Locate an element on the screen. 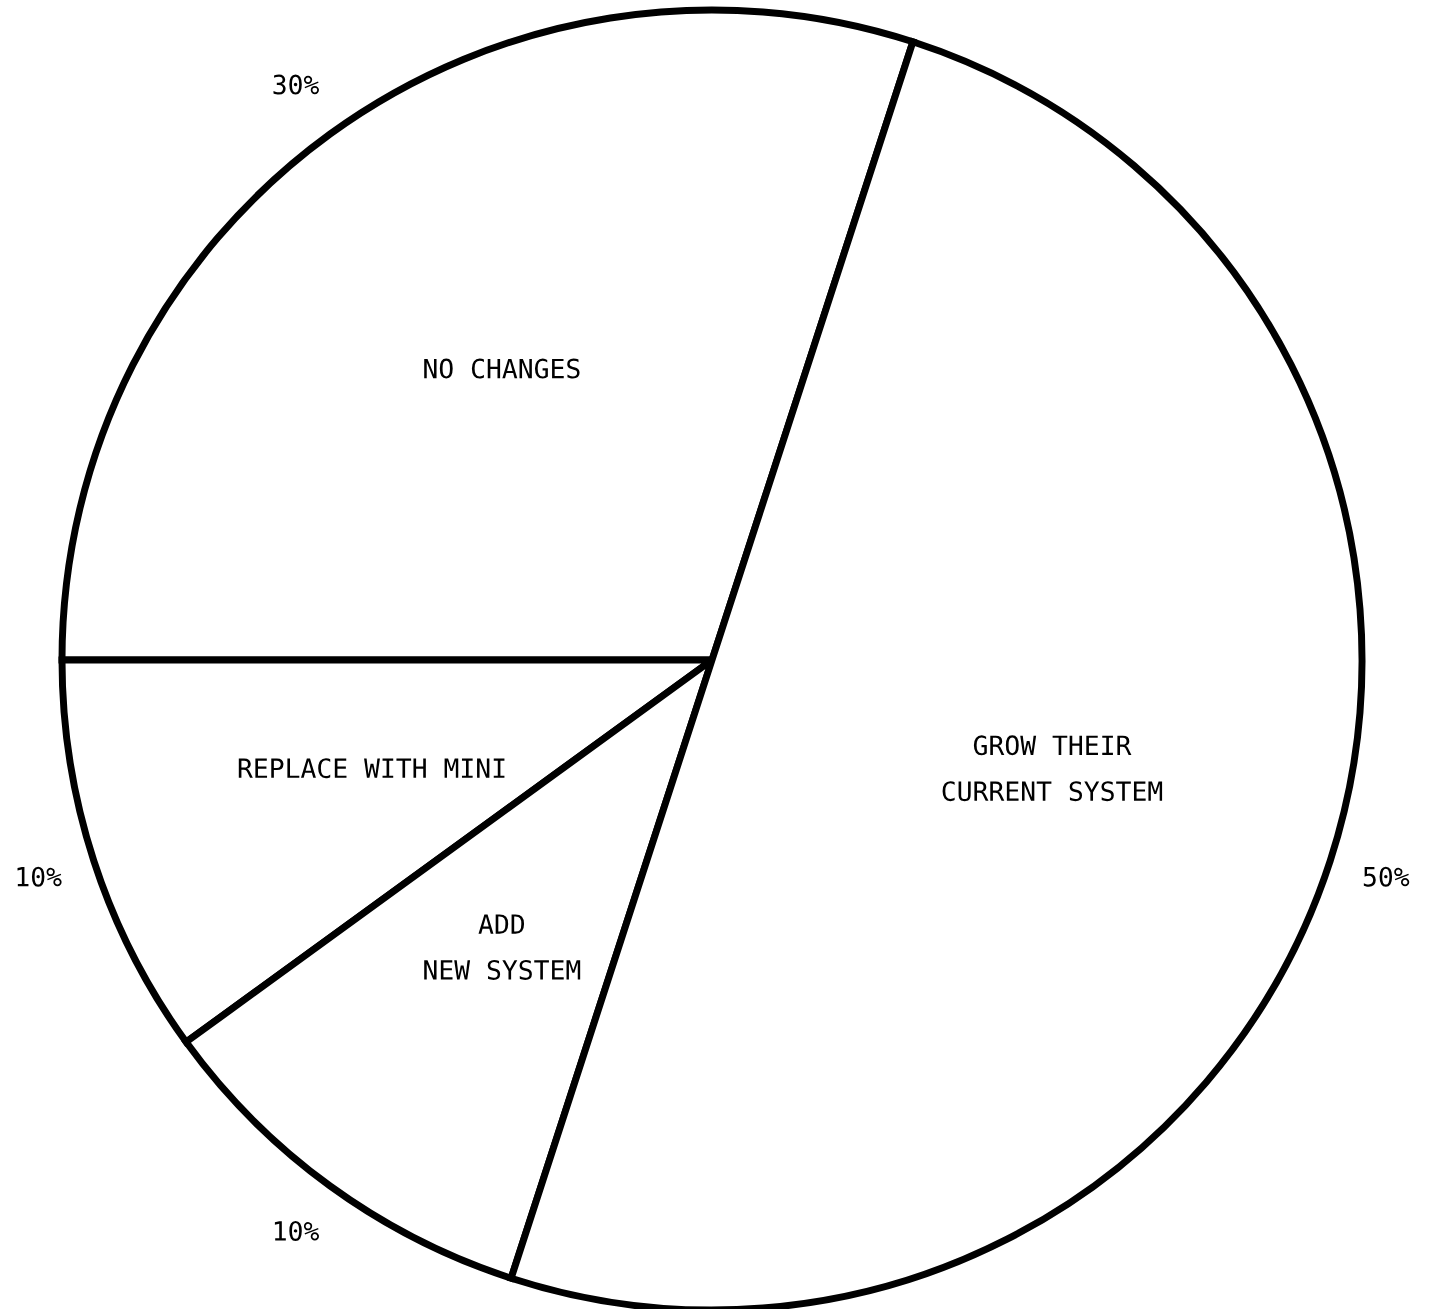 This screenshot has width=1442, height=1309. slice-label: ADD NEW SYSTEM is located at coordinates (502, 947).